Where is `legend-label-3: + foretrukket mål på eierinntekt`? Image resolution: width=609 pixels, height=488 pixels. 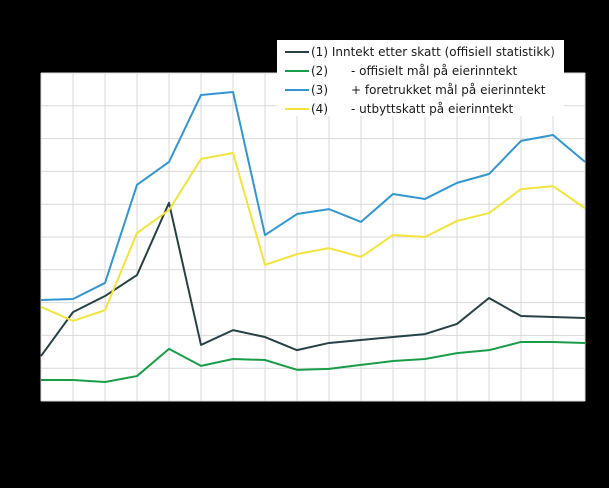
legend-label-3: + foretrukket mål på eierinntekt is located at coordinates (448, 89).